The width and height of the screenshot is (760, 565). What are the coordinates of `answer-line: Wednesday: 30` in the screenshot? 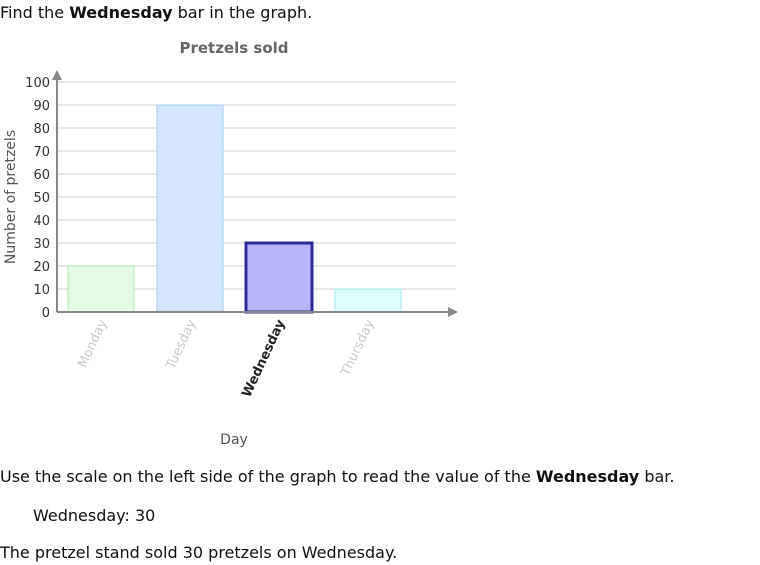 It's located at (94, 515).